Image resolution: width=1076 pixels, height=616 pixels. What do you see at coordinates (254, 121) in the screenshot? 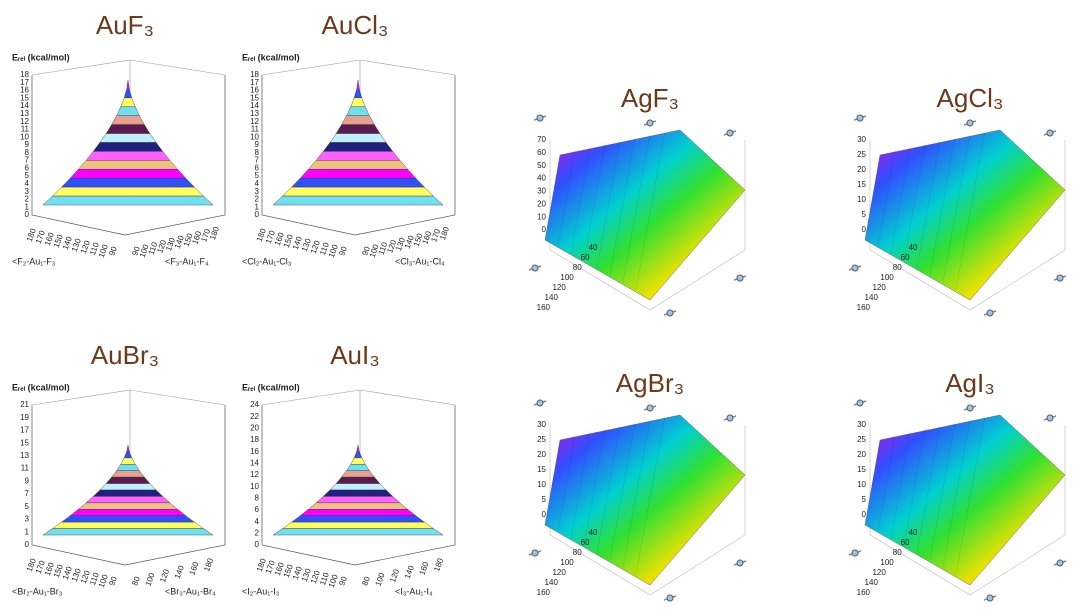
I see `y-tick-label: 12` at bounding box center [254, 121].